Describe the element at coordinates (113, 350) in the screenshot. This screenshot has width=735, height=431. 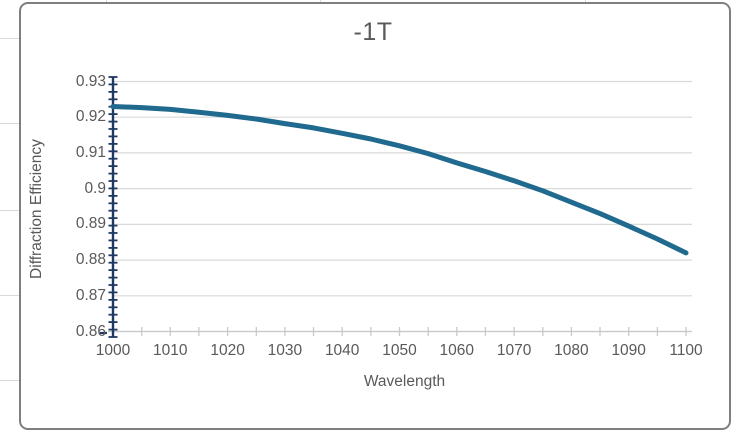
I see `x-tick-label: 1000` at that location.